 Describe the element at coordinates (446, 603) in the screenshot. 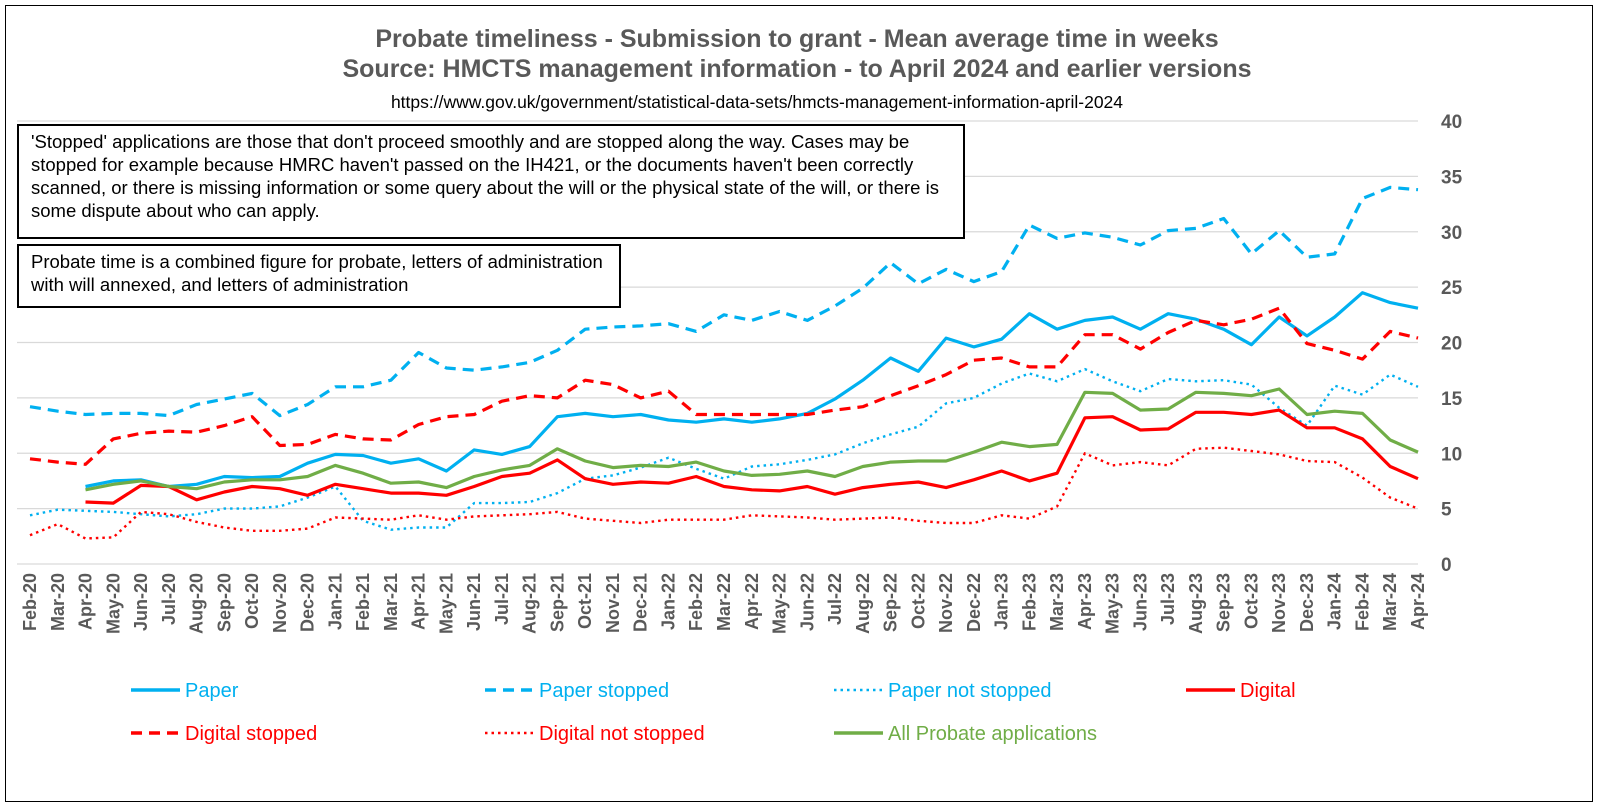

I see `x-tick-label: May-21` at that location.